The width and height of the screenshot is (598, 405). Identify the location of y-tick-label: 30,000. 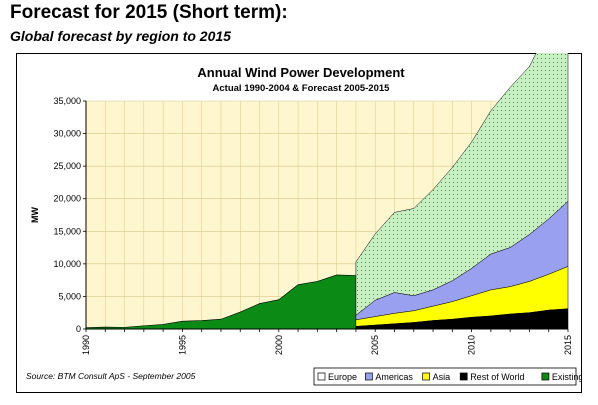
(67, 134).